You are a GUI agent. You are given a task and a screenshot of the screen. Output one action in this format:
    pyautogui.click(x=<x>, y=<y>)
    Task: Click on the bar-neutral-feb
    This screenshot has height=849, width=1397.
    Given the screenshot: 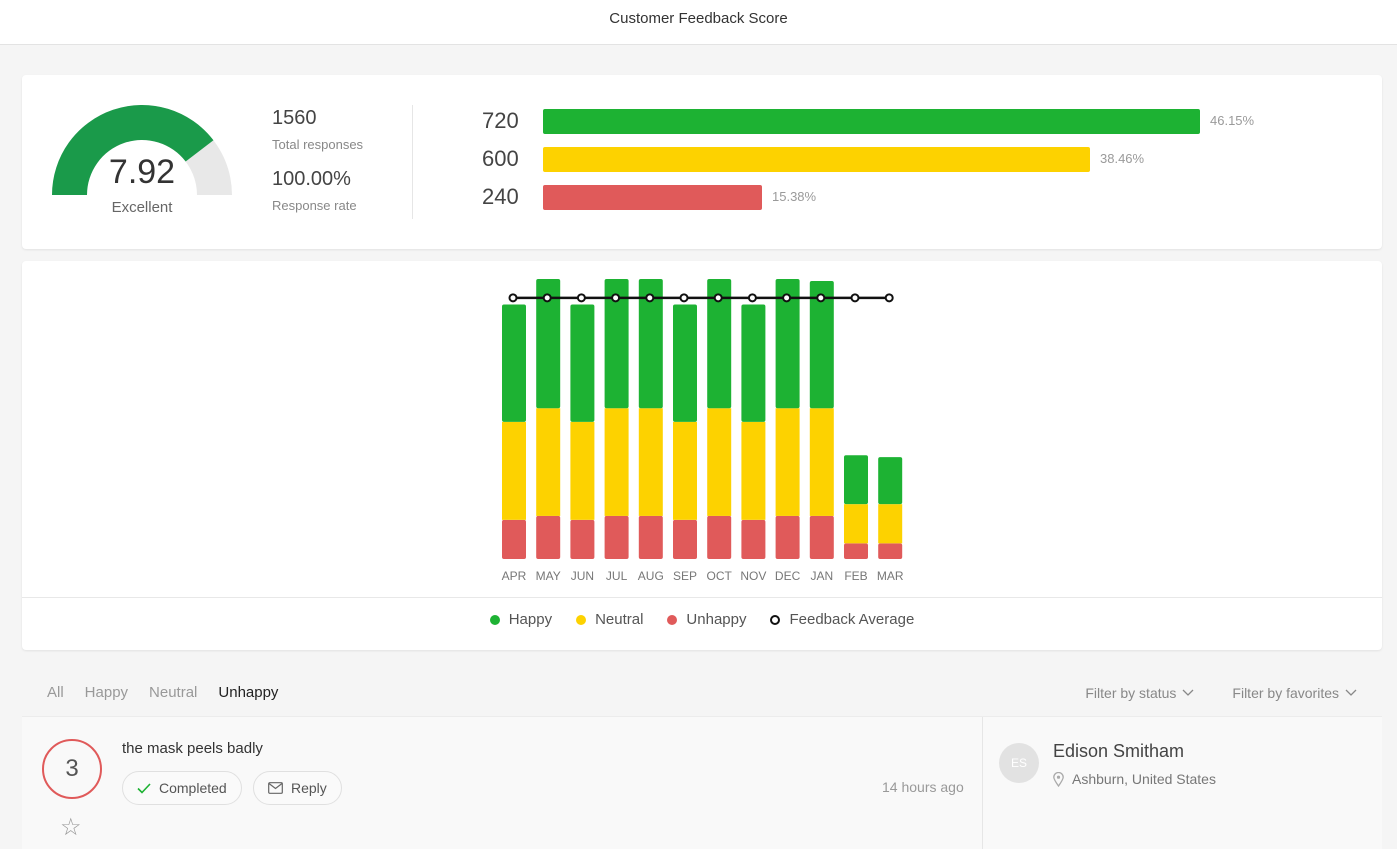 What is the action you would take?
    pyautogui.click(x=856, y=524)
    